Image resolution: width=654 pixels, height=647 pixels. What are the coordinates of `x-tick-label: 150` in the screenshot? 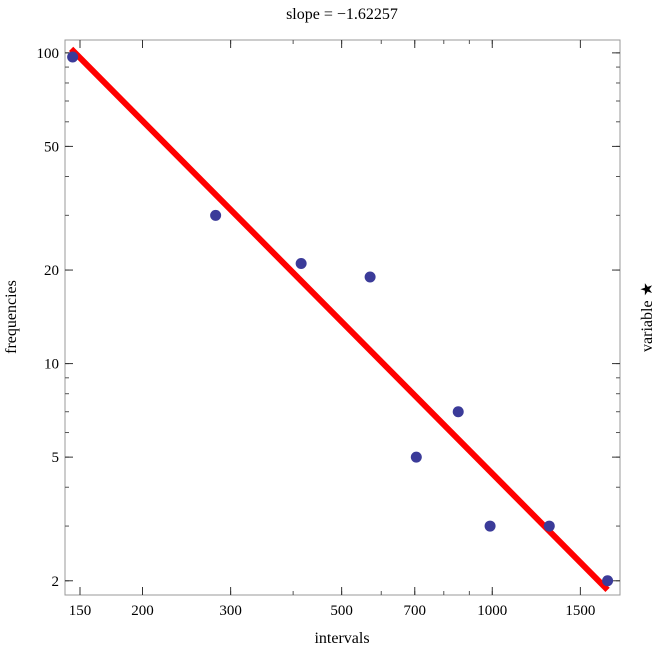 It's located at (80, 611).